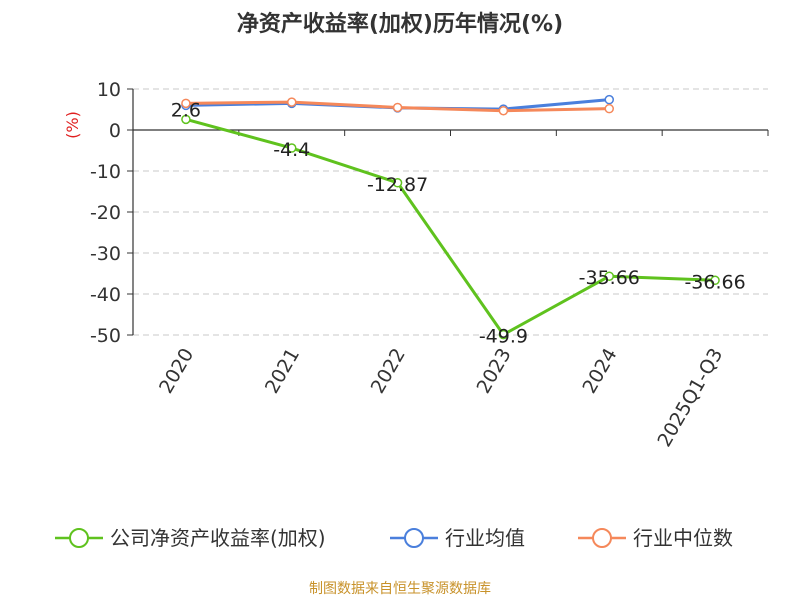  What do you see at coordinates (599, 371) in the screenshot?
I see `x-tick-label: 2024` at bounding box center [599, 371].